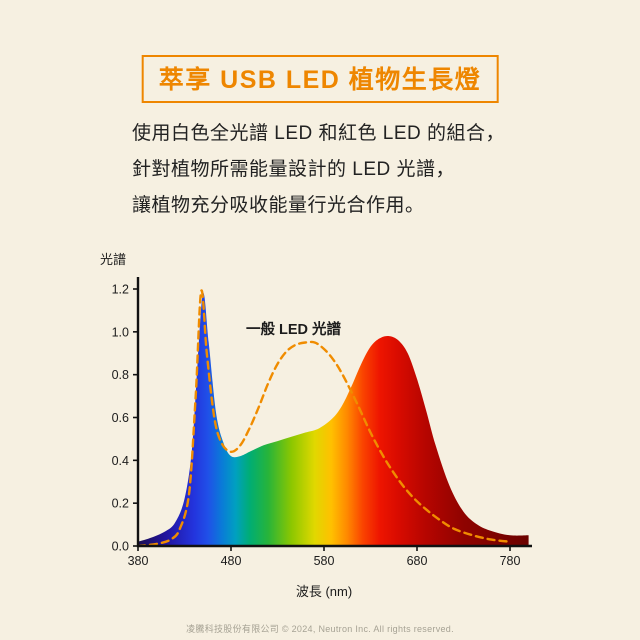 The image size is (640, 640). What do you see at coordinates (120, 418) in the screenshot?
I see `y-tick-label: 0.6` at bounding box center [120, 418].